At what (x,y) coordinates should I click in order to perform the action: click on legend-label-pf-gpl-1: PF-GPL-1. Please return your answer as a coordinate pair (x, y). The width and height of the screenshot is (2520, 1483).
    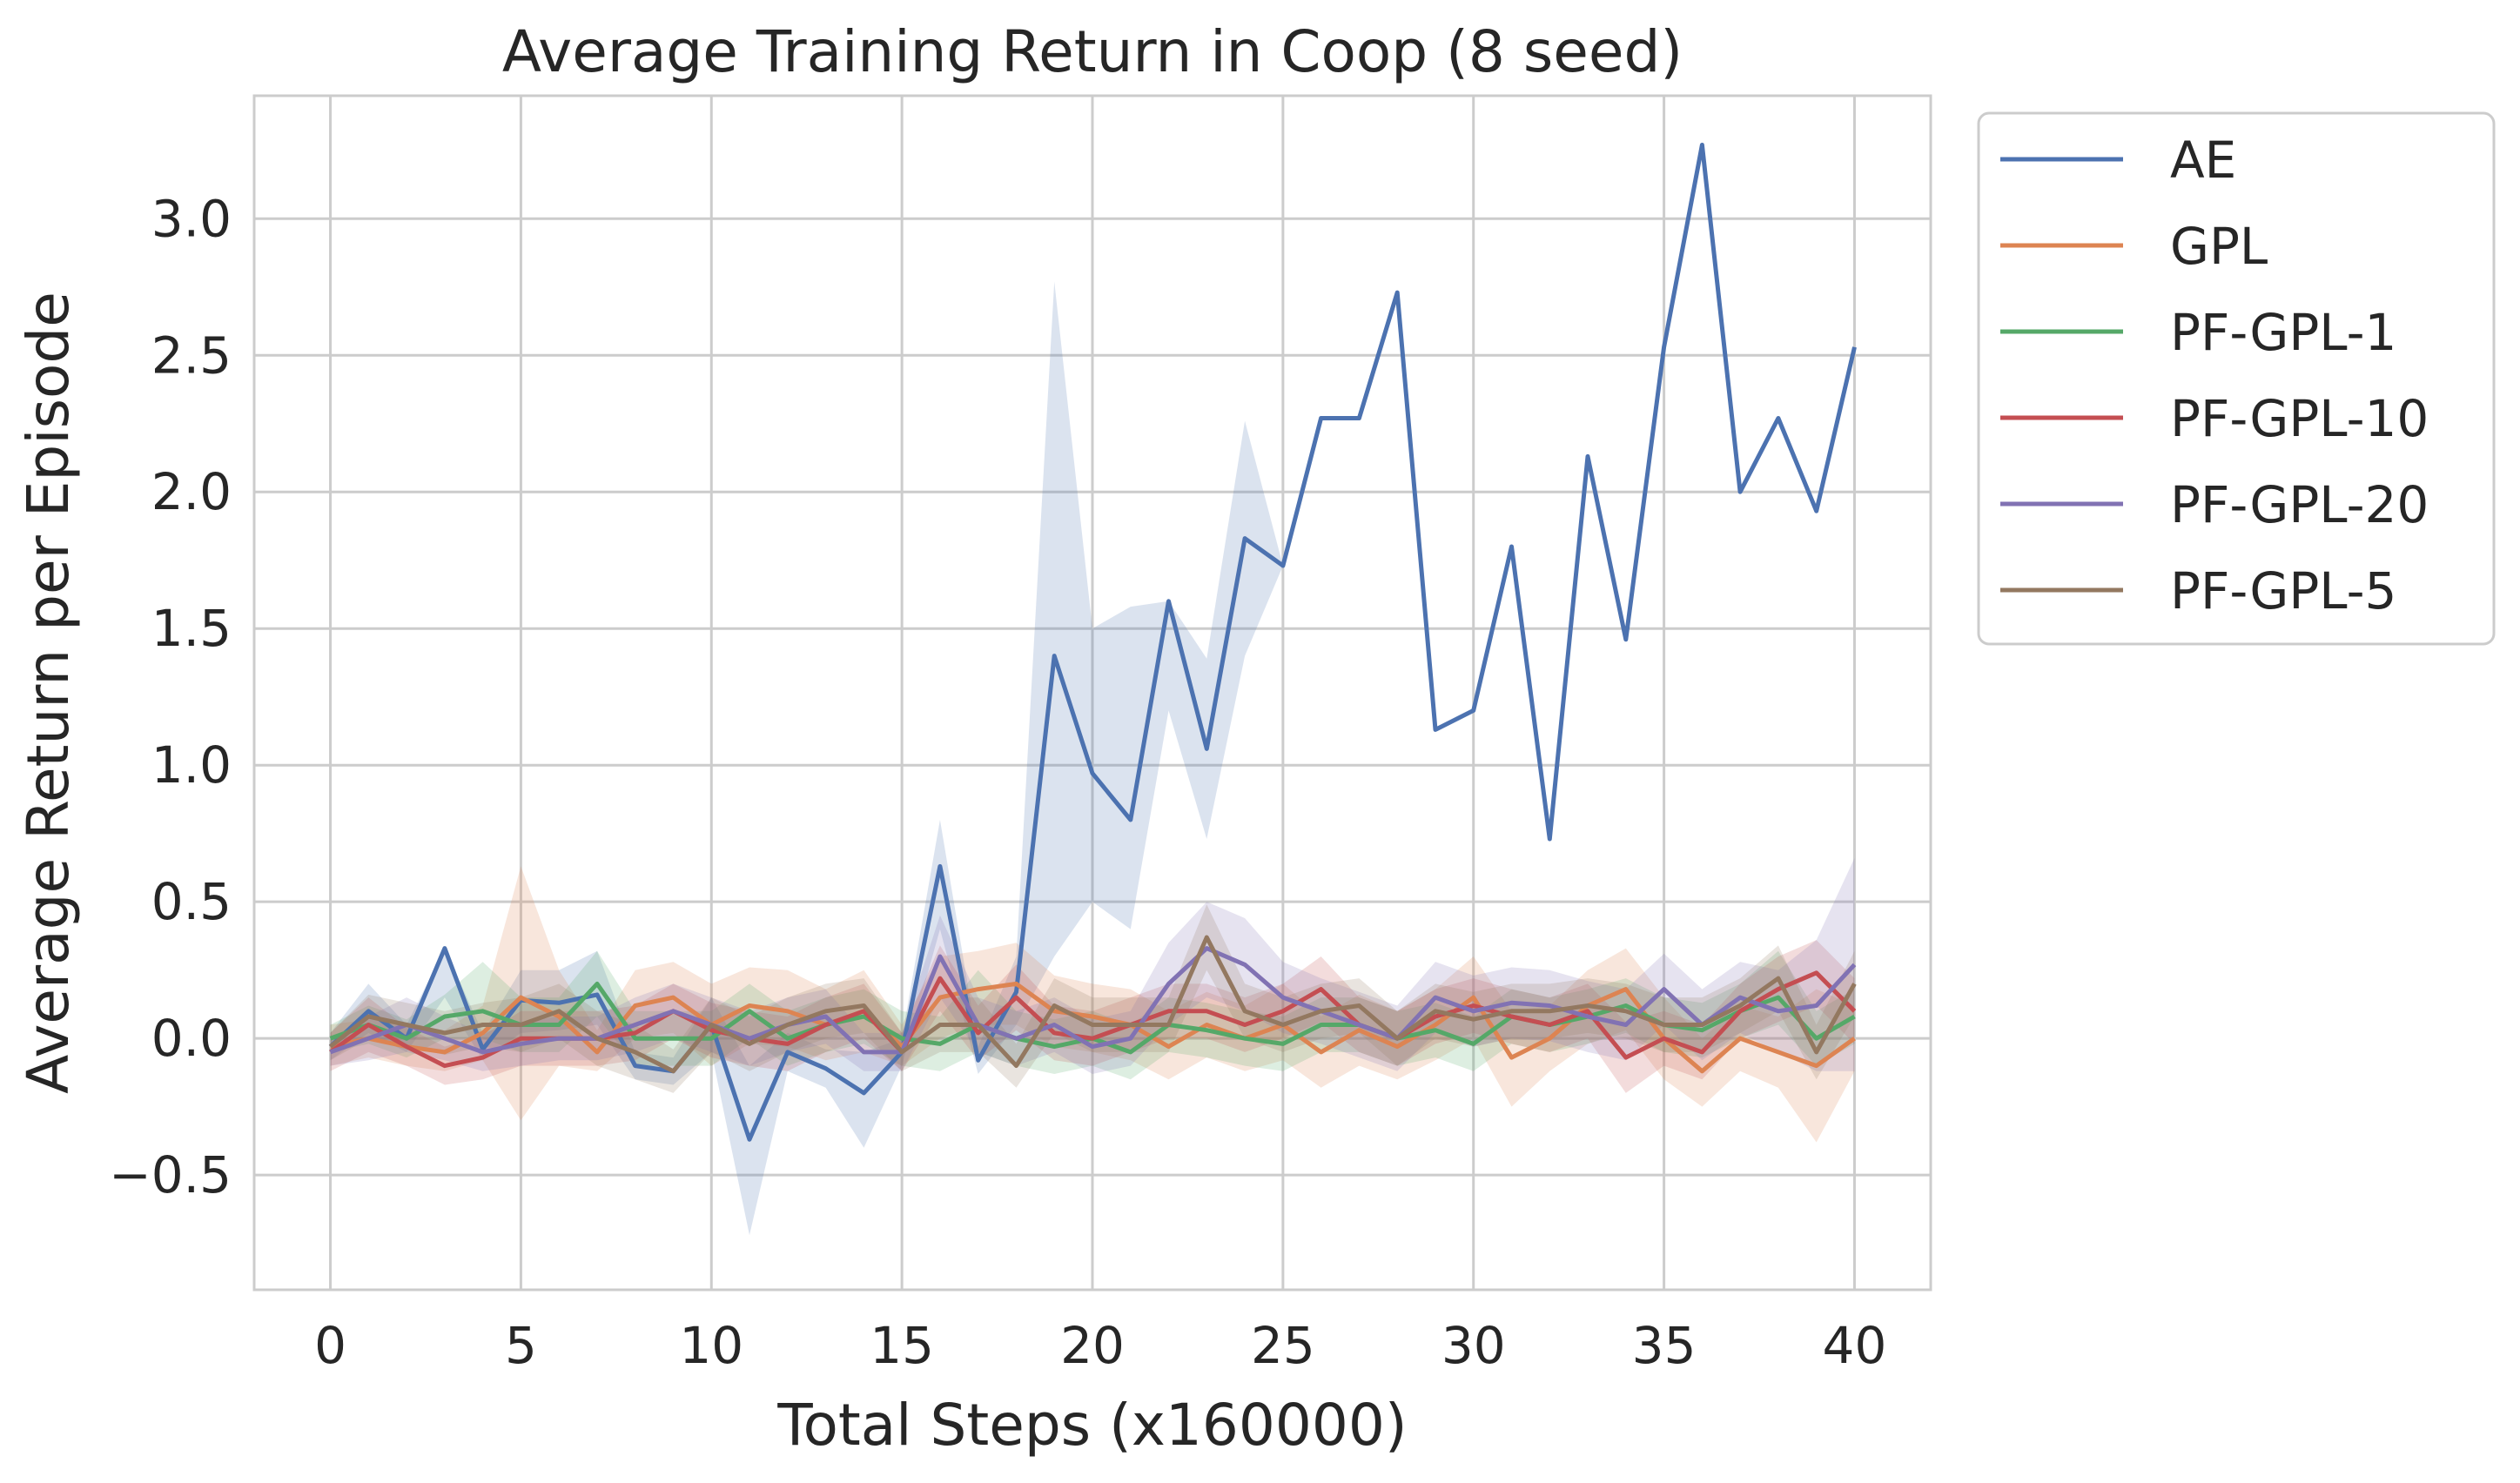
    Looking at the image, I should click on (2283, 332).